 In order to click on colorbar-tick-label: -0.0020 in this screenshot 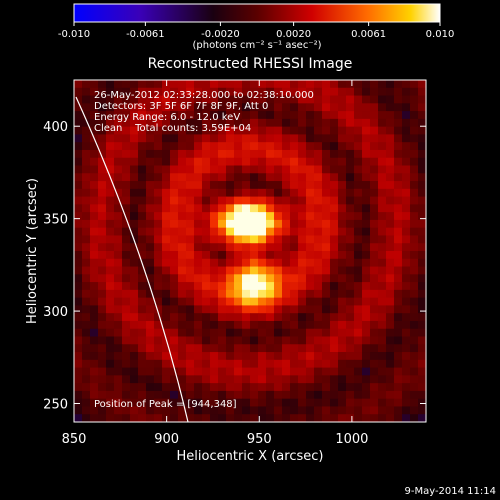, I will do `click(220, 34)`.